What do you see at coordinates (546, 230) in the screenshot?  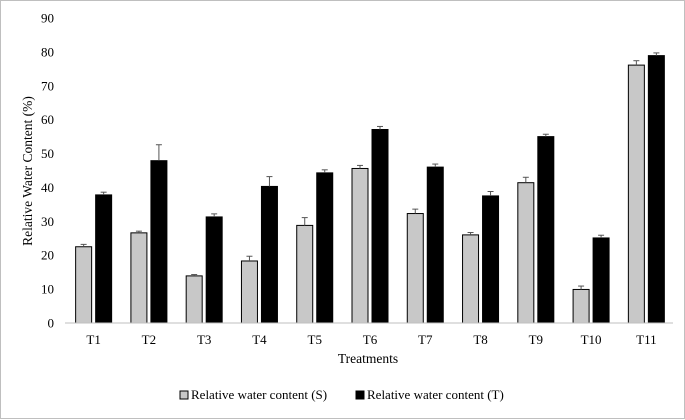 I see `bar-t-t9` at bounding box center [546, 230].